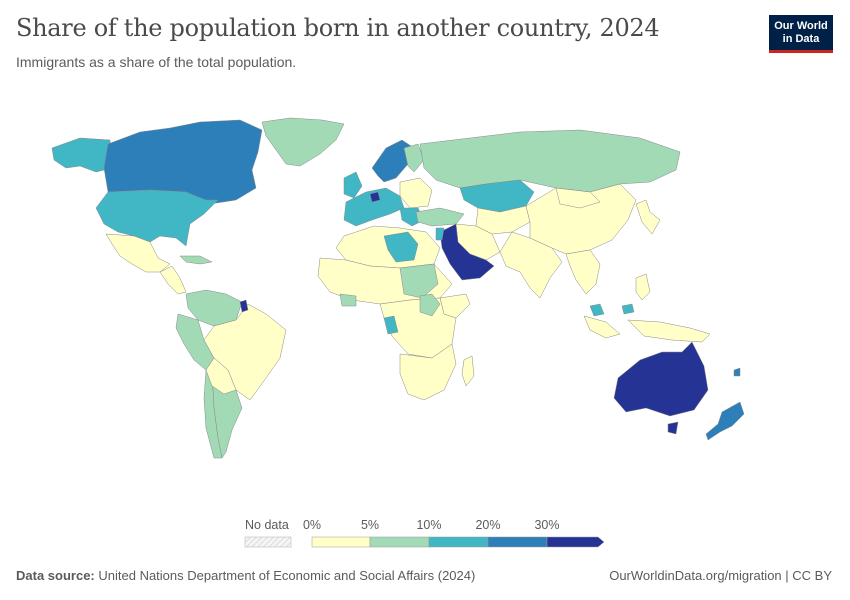  Describe the element at coordinates (578, 198) in the screenshot. I see `country-mongolia` at that location.